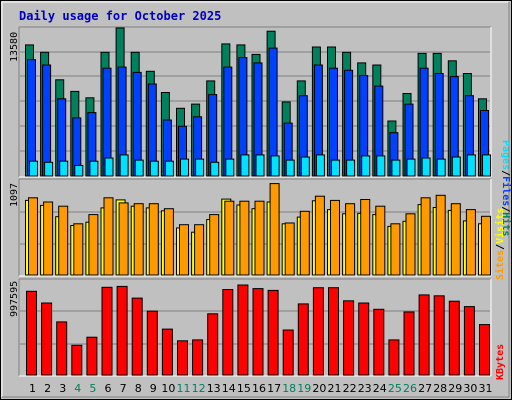 The image size is (512, 400). What do you see at coordinates (319, 388) in the screenshot?
I see `day-label: 20` at bounding box center [319, 388].